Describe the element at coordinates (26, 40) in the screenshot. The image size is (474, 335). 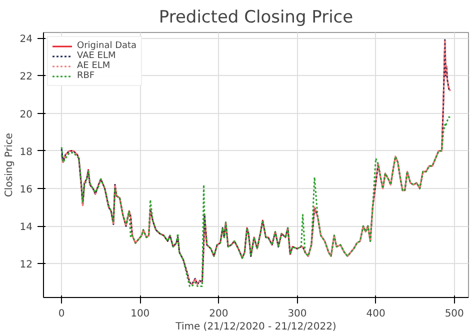
I see `y-tick-label: 24` at that location.